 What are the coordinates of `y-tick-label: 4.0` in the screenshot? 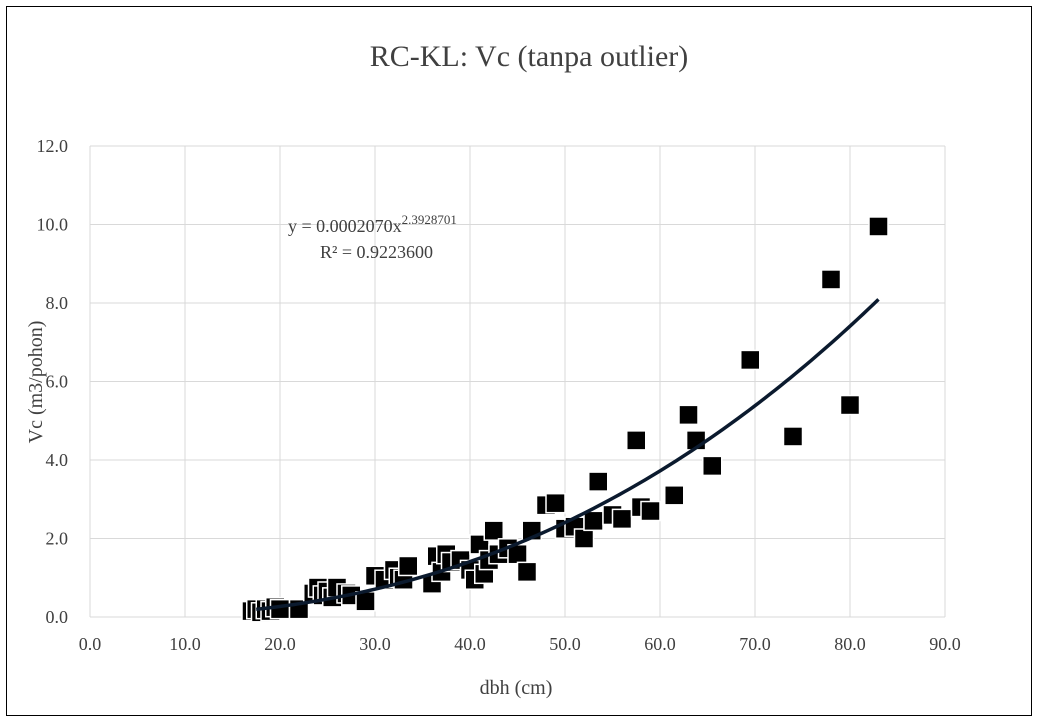 It's located at (57, 460).